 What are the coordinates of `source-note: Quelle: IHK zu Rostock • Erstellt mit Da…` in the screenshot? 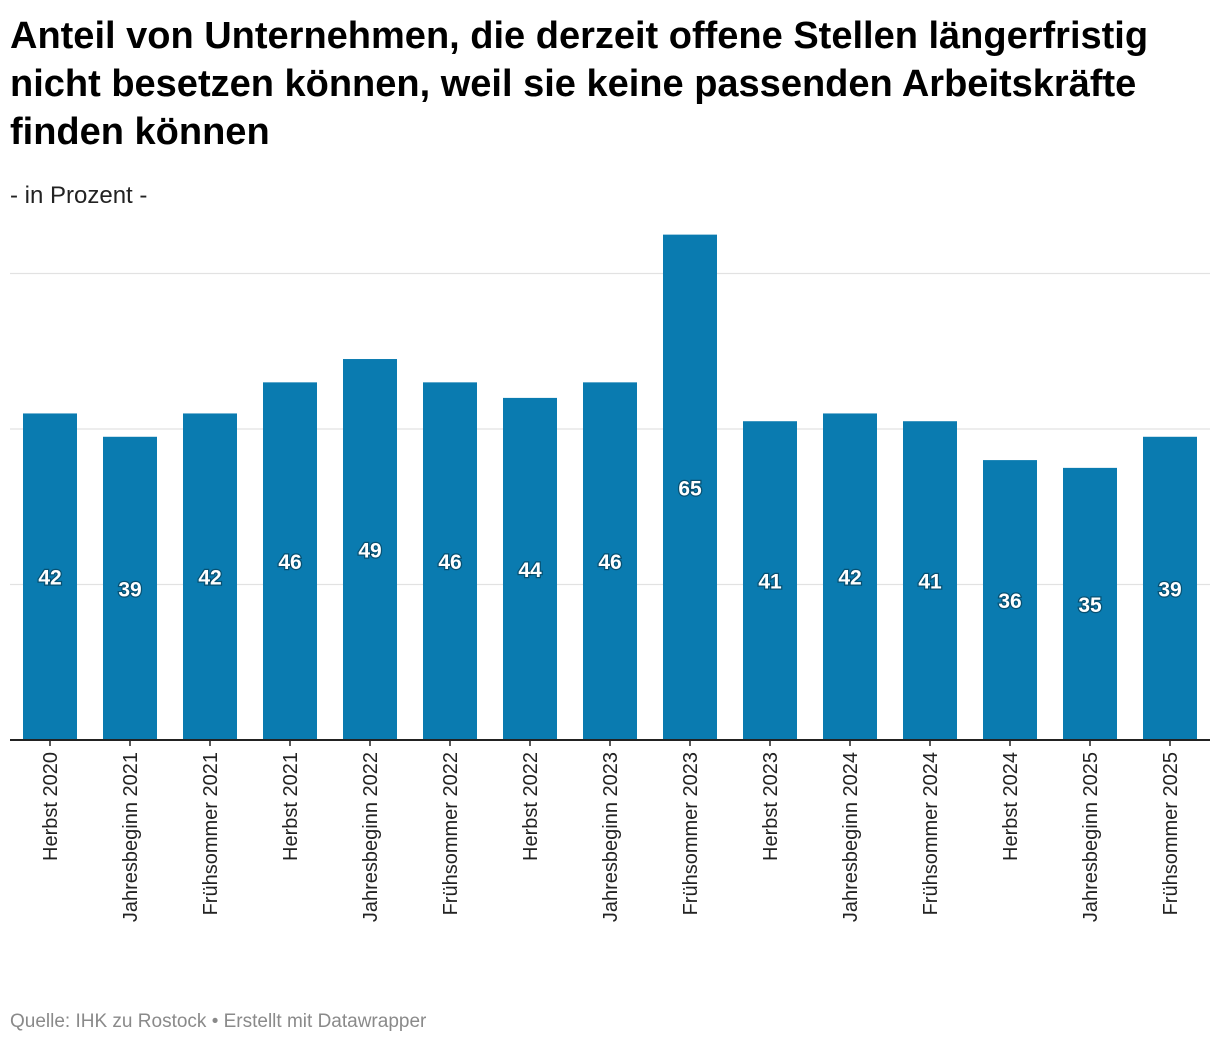 It's located at (218, 1021).